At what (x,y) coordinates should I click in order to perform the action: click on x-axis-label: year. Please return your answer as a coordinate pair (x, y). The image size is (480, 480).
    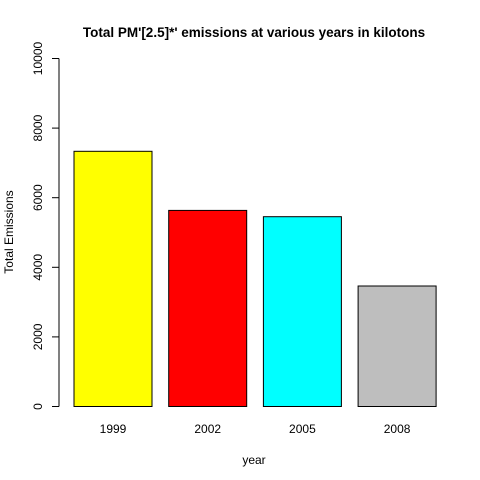
    Looking at the image, I should click on (253, 460).